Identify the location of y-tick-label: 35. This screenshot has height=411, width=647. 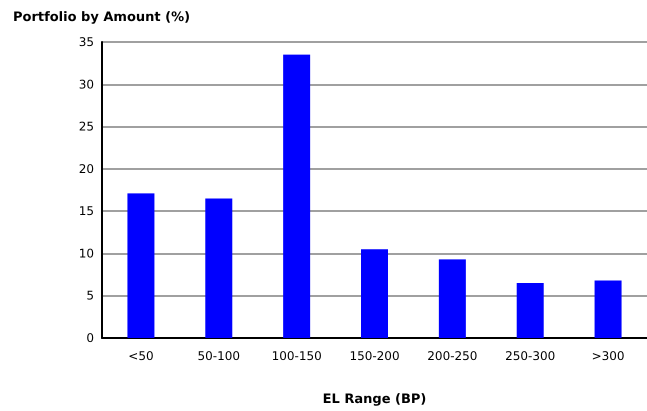
(86, 42).